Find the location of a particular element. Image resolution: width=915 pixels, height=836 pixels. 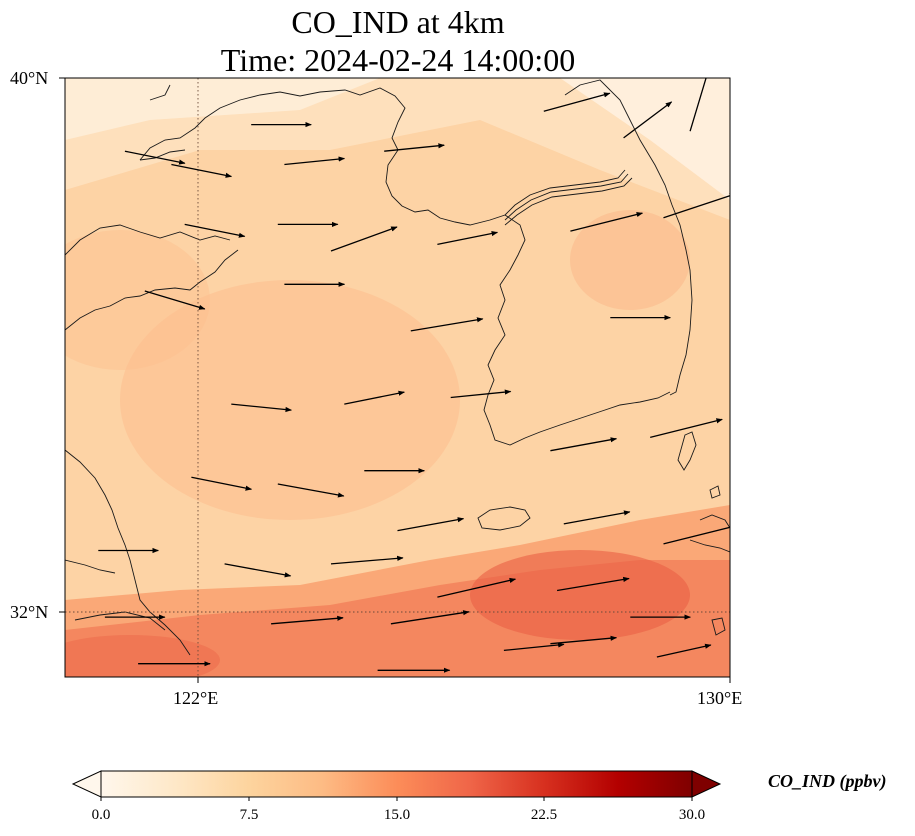

coast-korea-east is located at coordinates (628, 237).